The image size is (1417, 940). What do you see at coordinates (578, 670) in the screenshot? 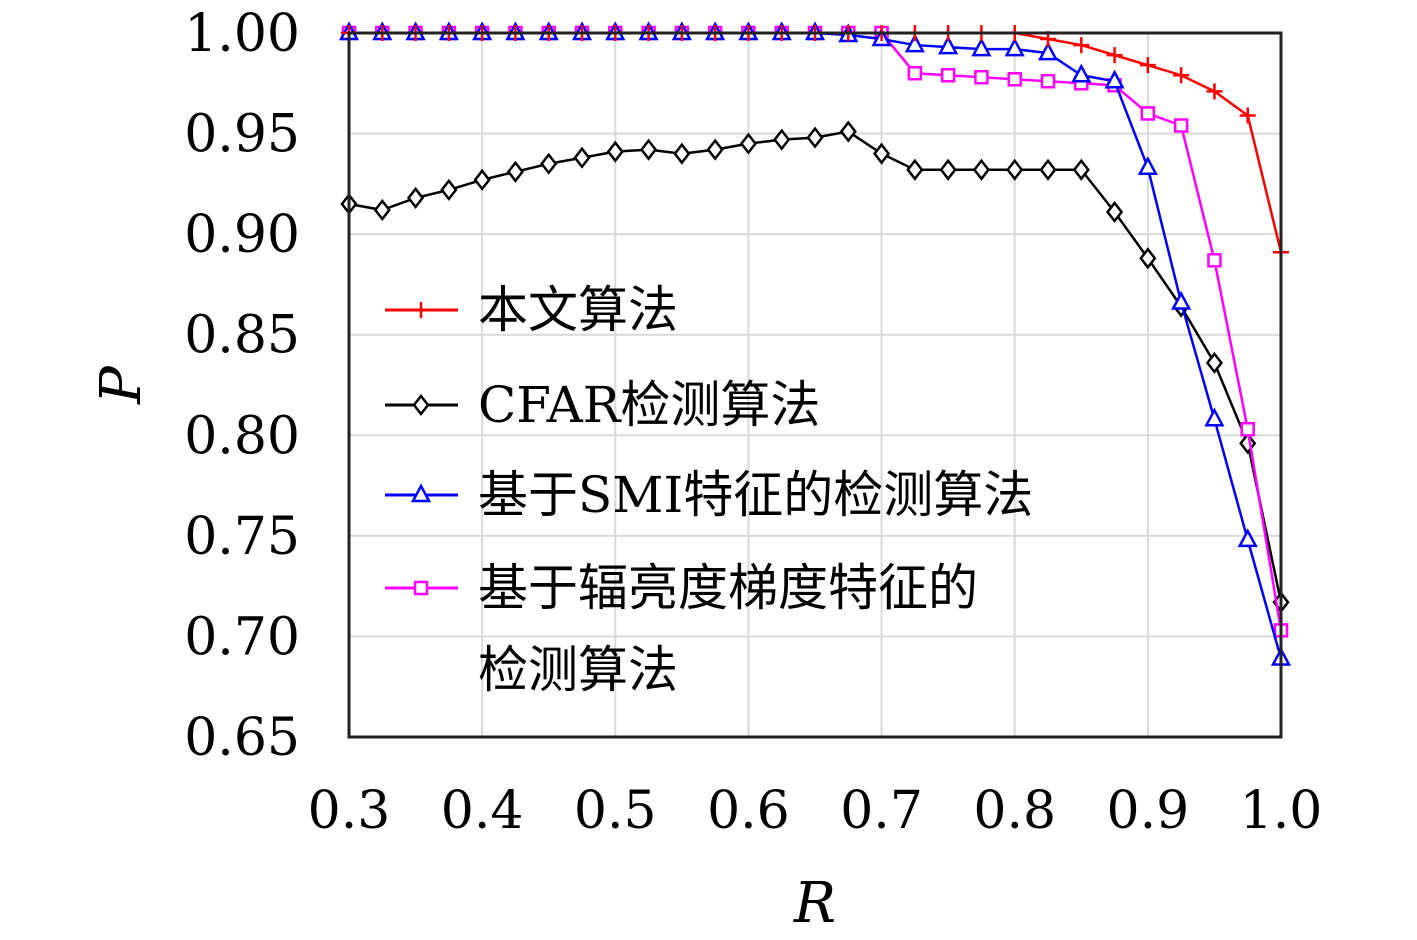
I see `legend-label: 检测算法` at bounding box center [578, 670].